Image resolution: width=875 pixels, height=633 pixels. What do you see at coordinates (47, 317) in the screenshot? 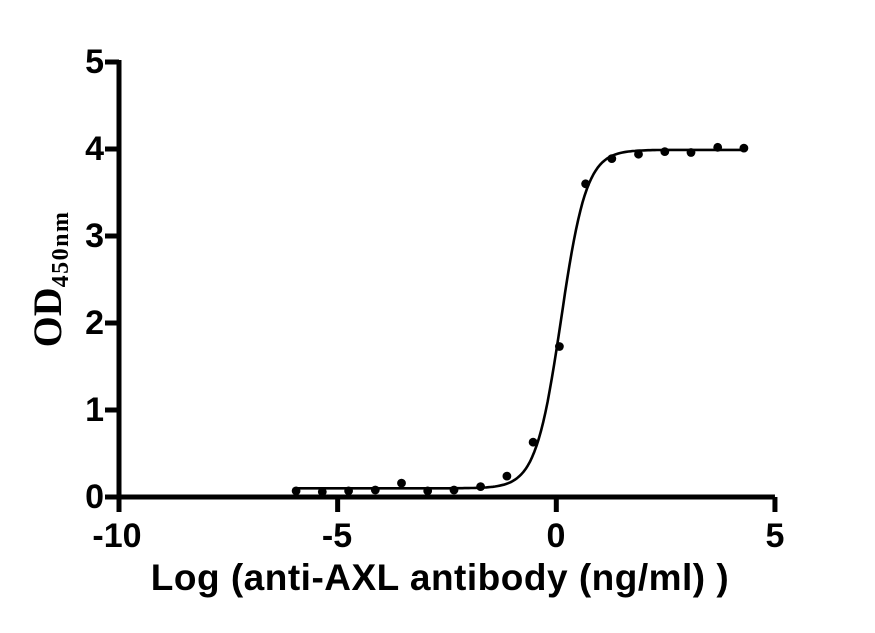
I see `y-axis-title-main: OD` at bounding box center [47, 317].